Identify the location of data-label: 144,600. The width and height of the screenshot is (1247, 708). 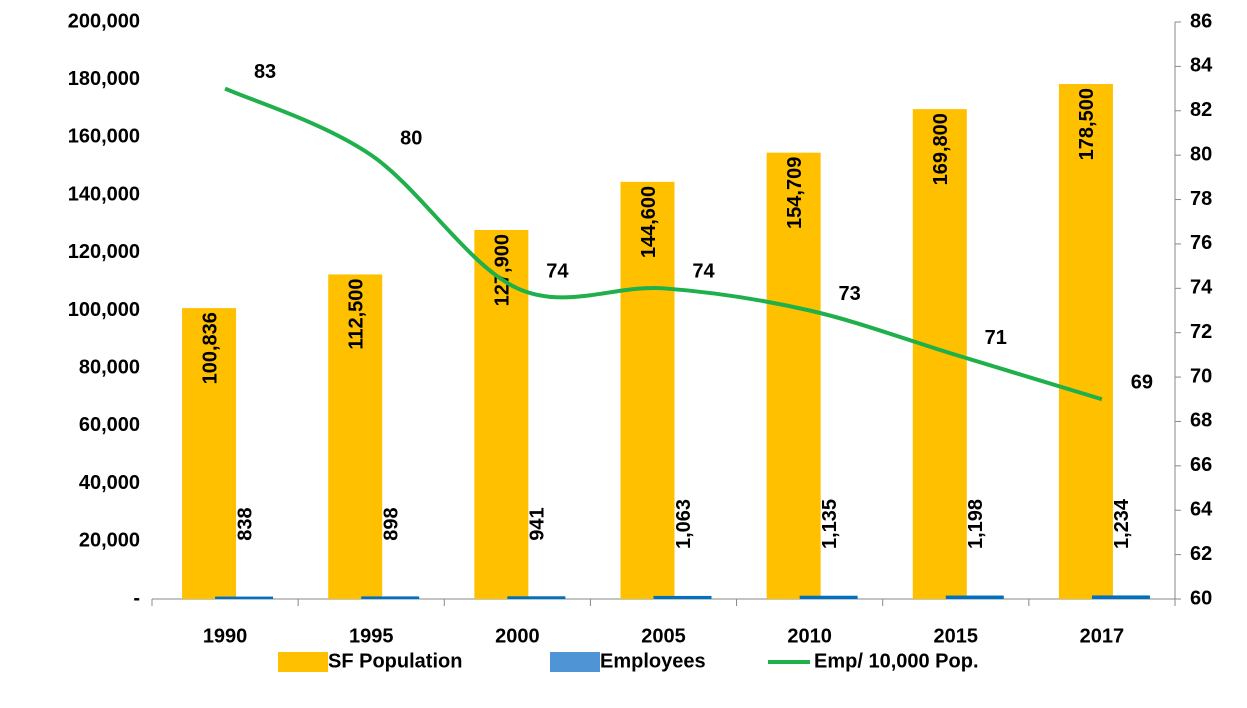
(649, 222).